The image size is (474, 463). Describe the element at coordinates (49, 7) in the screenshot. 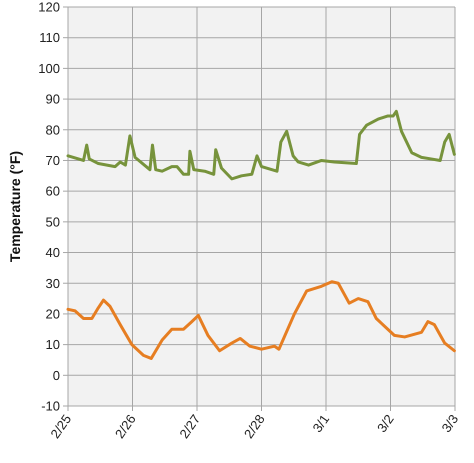

I see `y-tick-label: 120` at that location.